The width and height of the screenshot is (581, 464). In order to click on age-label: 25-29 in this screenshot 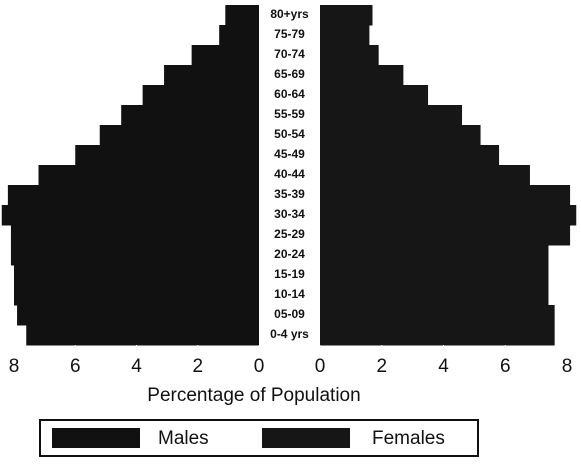, I will do `click(289, 234)`.